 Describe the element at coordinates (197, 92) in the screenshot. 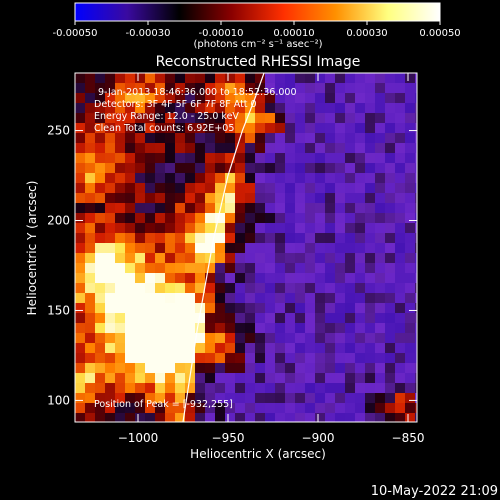

I see `annotation-text: 9-Jan-2013 18:46:36.000 to 18:52:36.000` at that location.